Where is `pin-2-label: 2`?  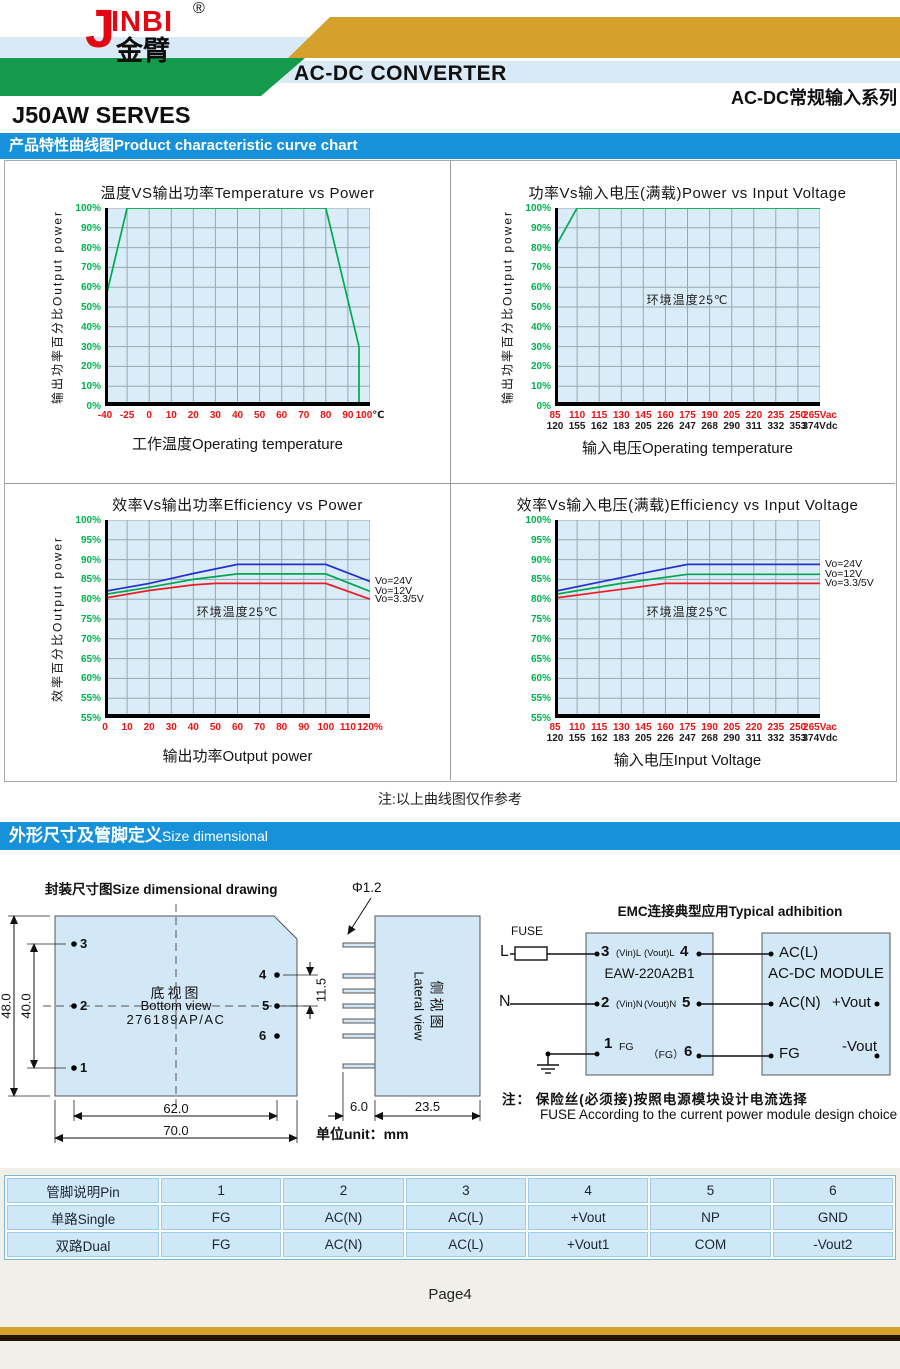
pin-2-label: 2 is located at coordinates (84, 1005).